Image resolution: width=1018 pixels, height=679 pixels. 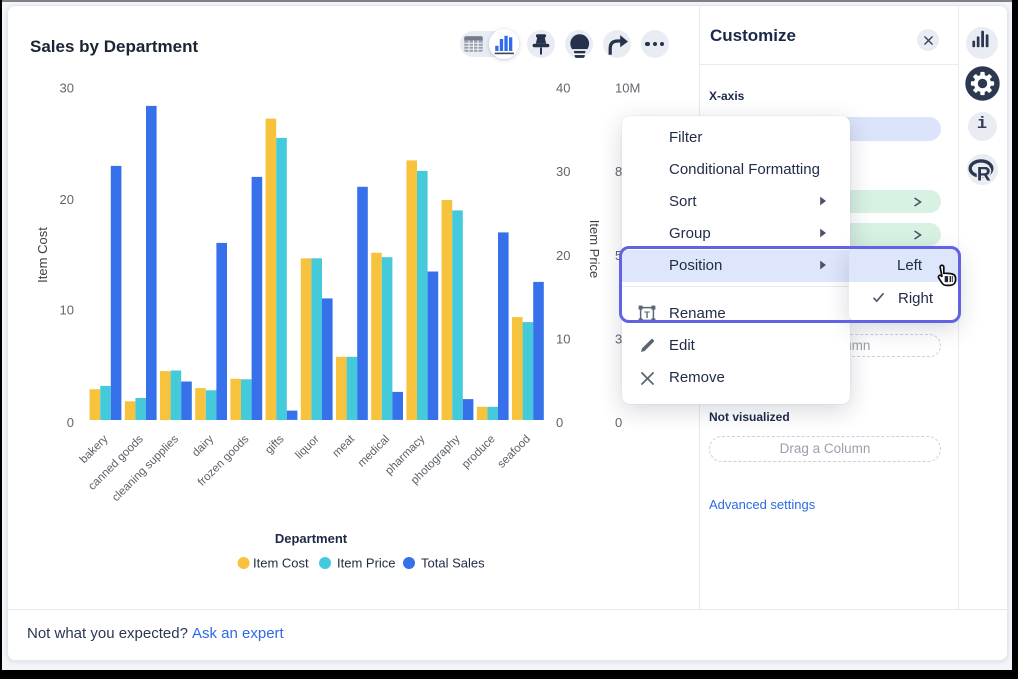 What do you see at coordinates (563, 88) in the screenshot?
I see `svg-text: 40` at bounding box center [563, 88].